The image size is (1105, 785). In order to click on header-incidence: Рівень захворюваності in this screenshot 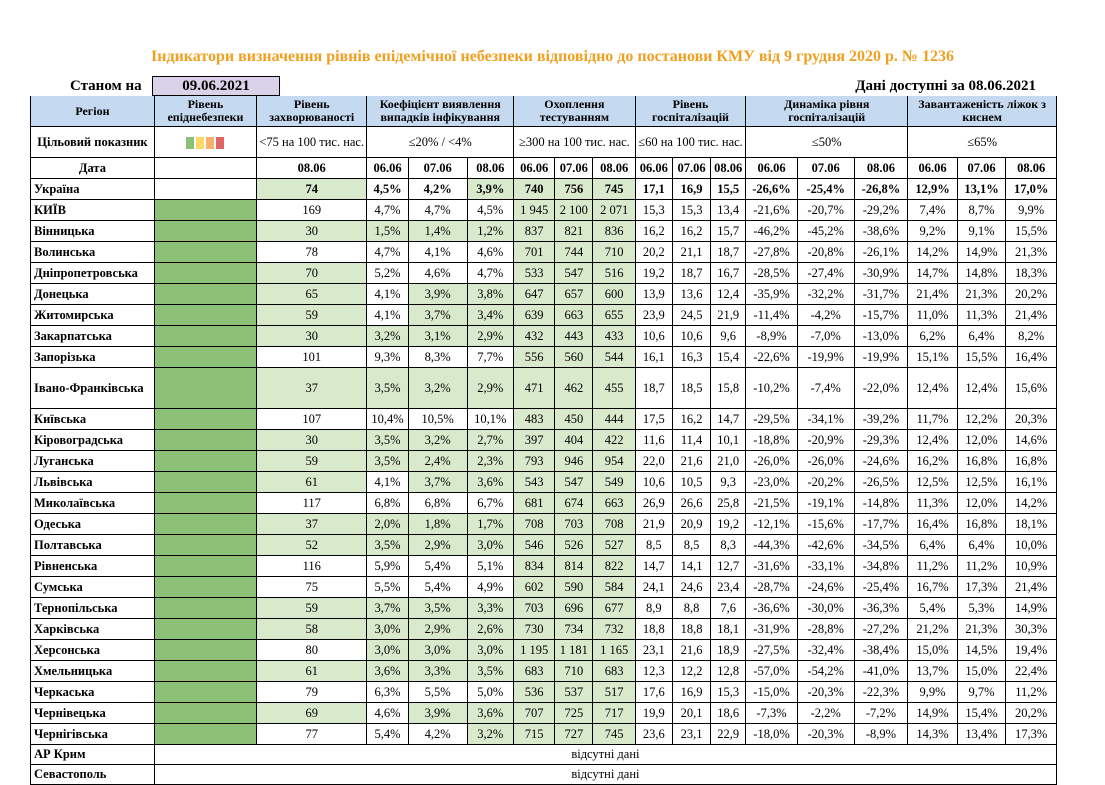, I will do `click(312, 111)`.